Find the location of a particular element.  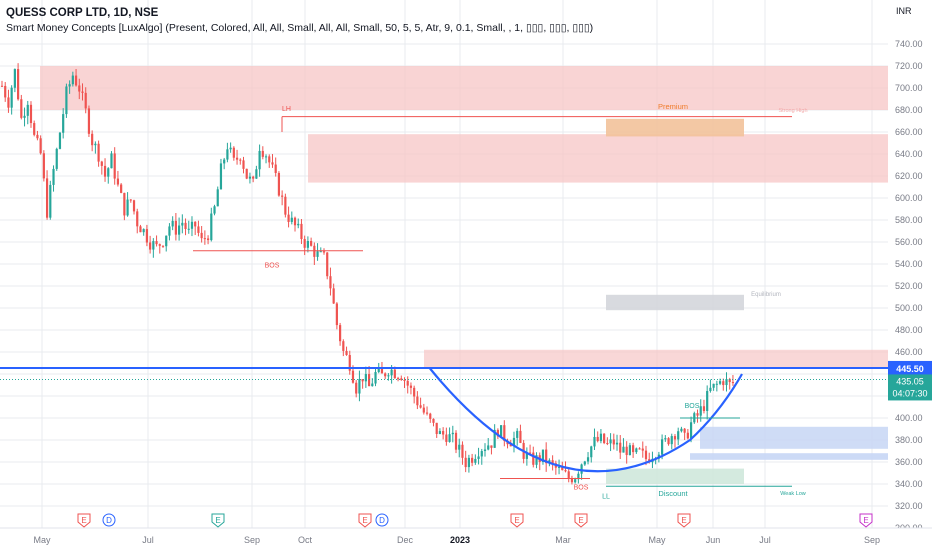

time-tick-label: Mar is located at coordinates (563, 540).